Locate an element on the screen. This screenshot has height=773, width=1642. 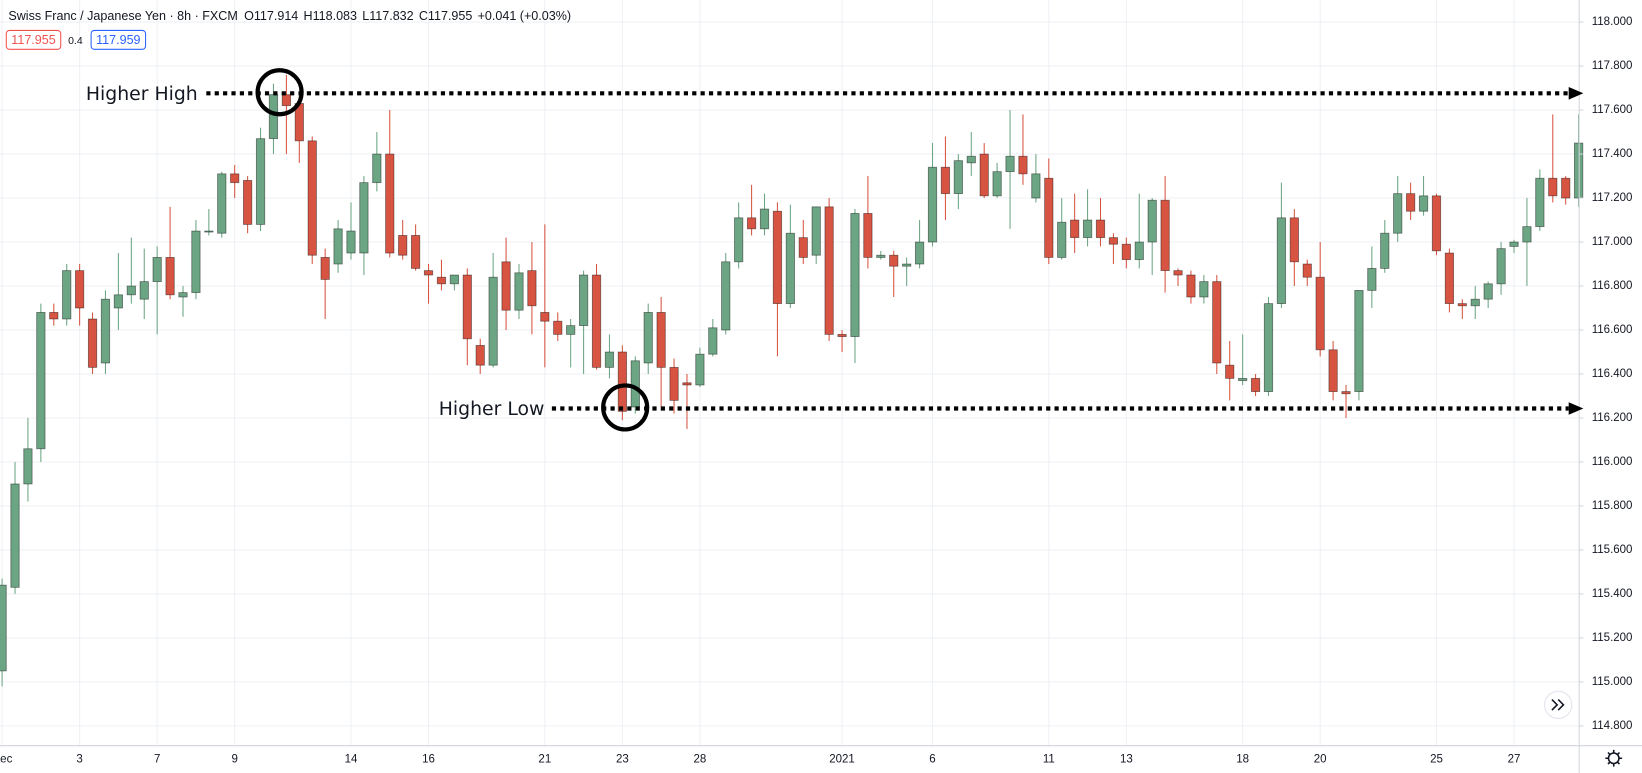
buy-box is located at coordinates (118, 39).